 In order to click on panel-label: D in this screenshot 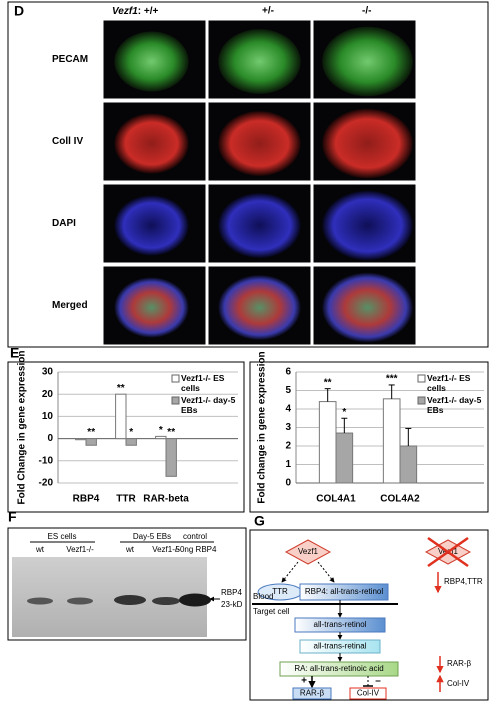, I will do `click(19, 11)`.